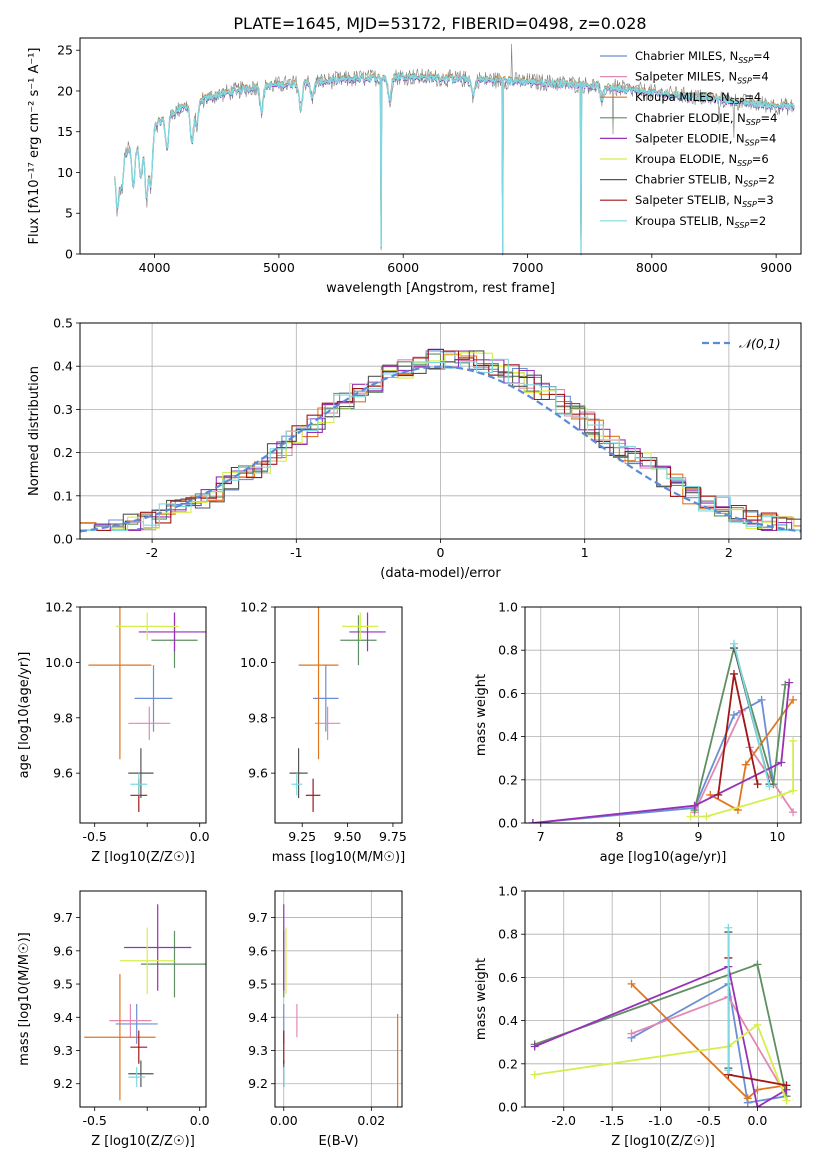 The width and height of the screenshot is (819, 1170). What do you see at coordinates (776, 267) in the screenshot?
I see `x-tick-label: 9000` at bounding box center [776, 267].